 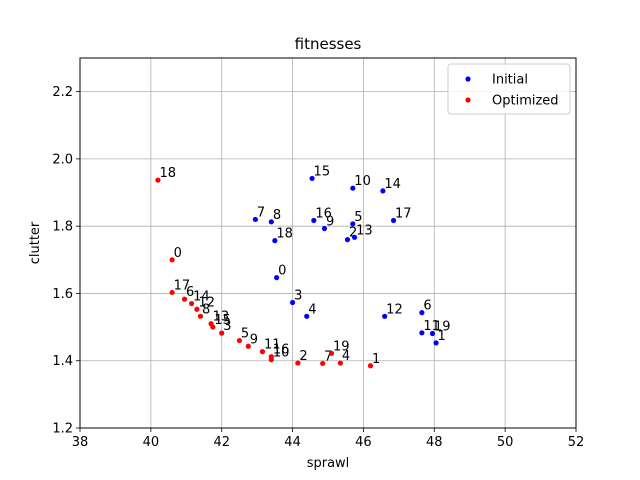 What do you see at coordinates (328, 44) in the screenshot?
I see `chart-title: fitnesses` at bounding box center [328, 44].